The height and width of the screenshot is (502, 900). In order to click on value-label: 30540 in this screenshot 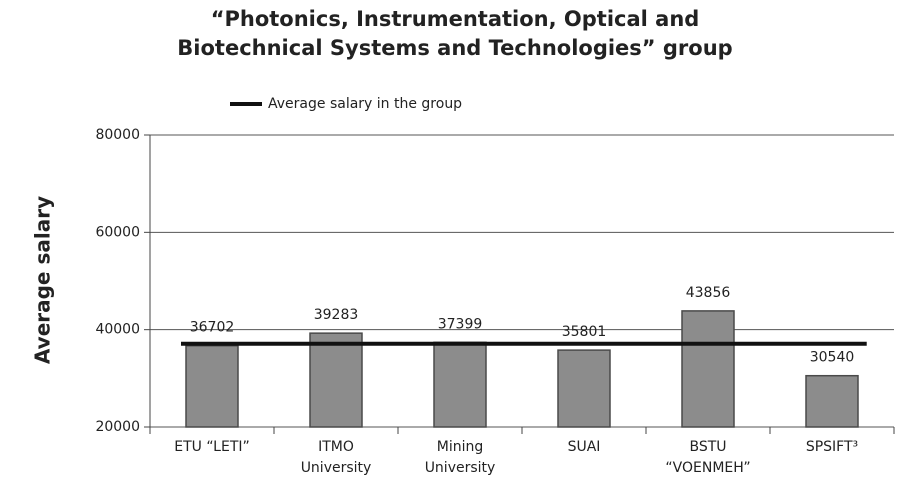, I will do `click(832, 358)`.